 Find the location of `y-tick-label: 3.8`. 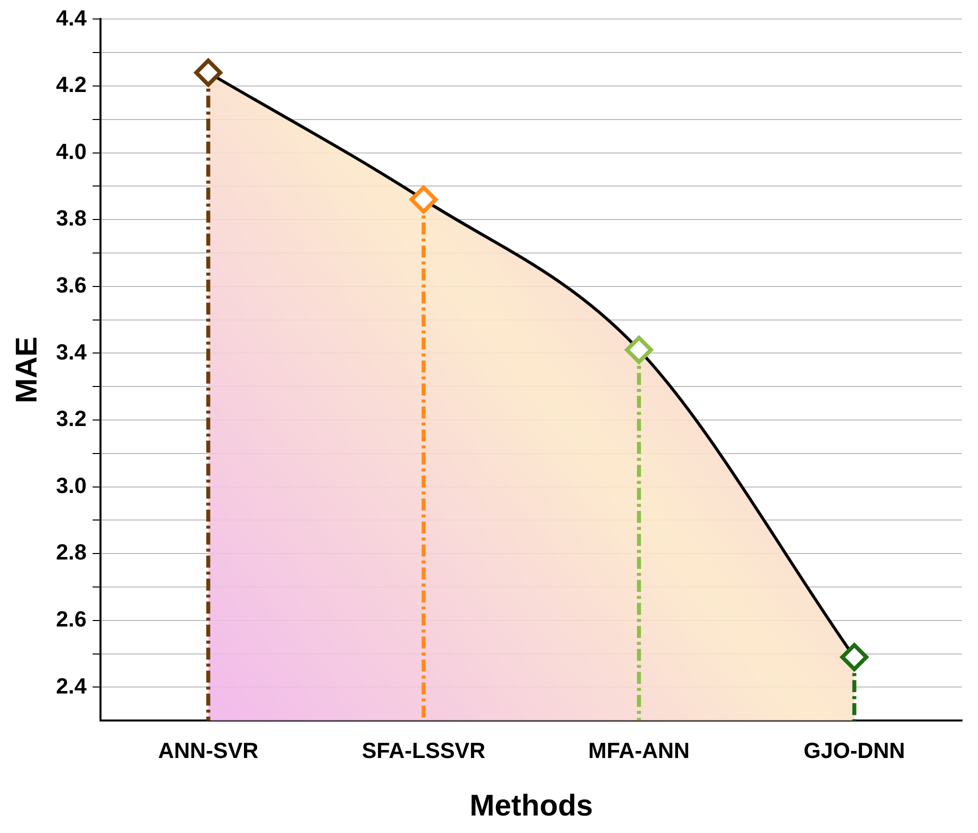

y-tick-label: 3.8 is located at coordinates (71, 218).